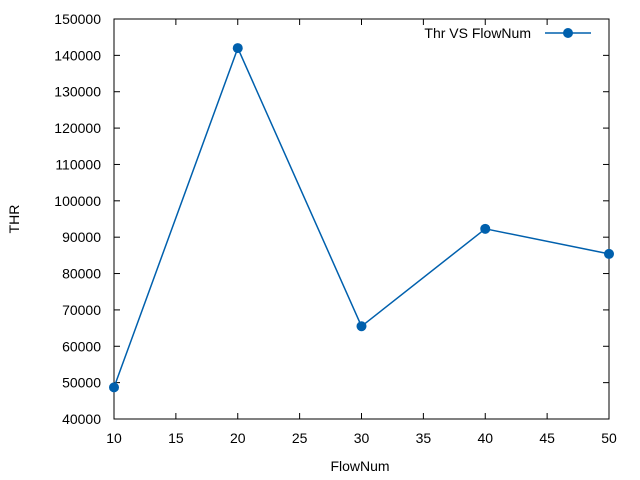 The image size is (640, 480). I want to click on y-axis-label: THR, so click(14, 219).